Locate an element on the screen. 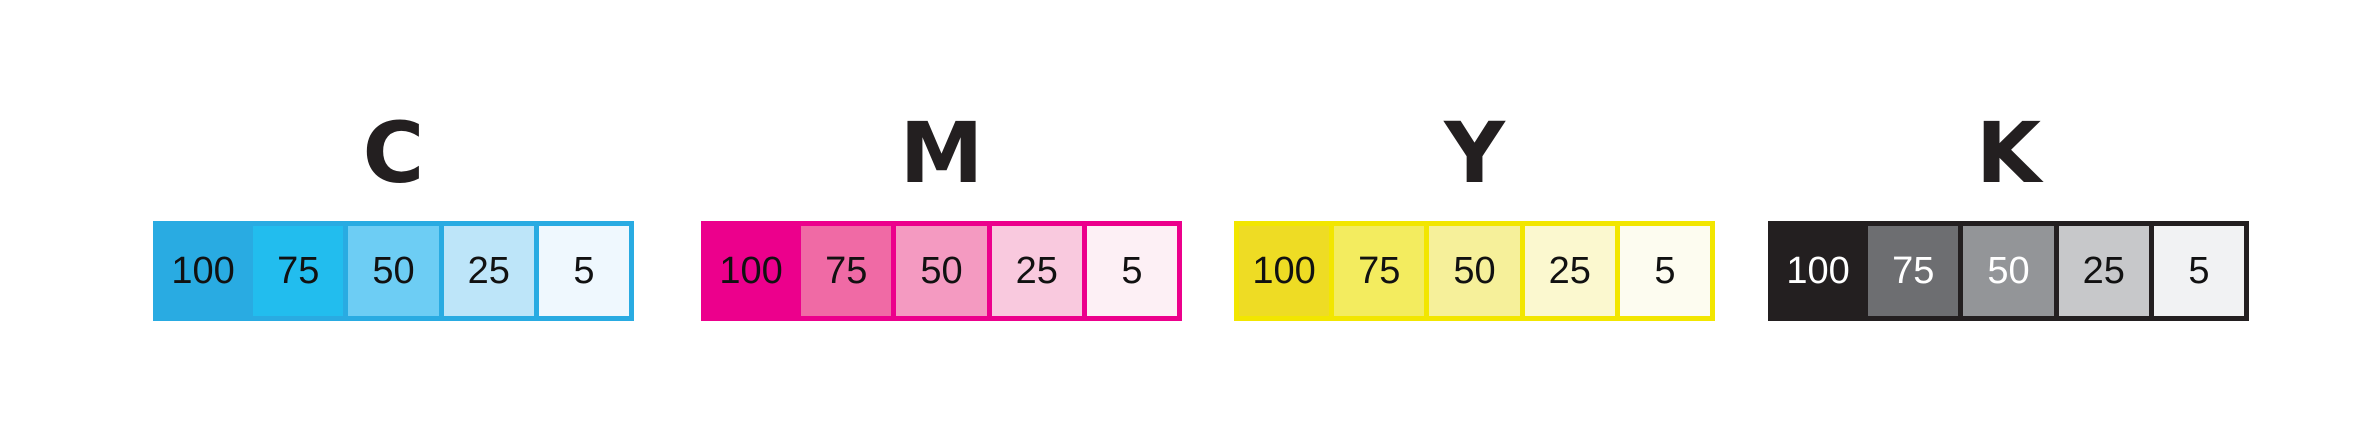 This screenshot has height=436, width=2363. channel-letter: Y is located at coordinates (1474, 153).